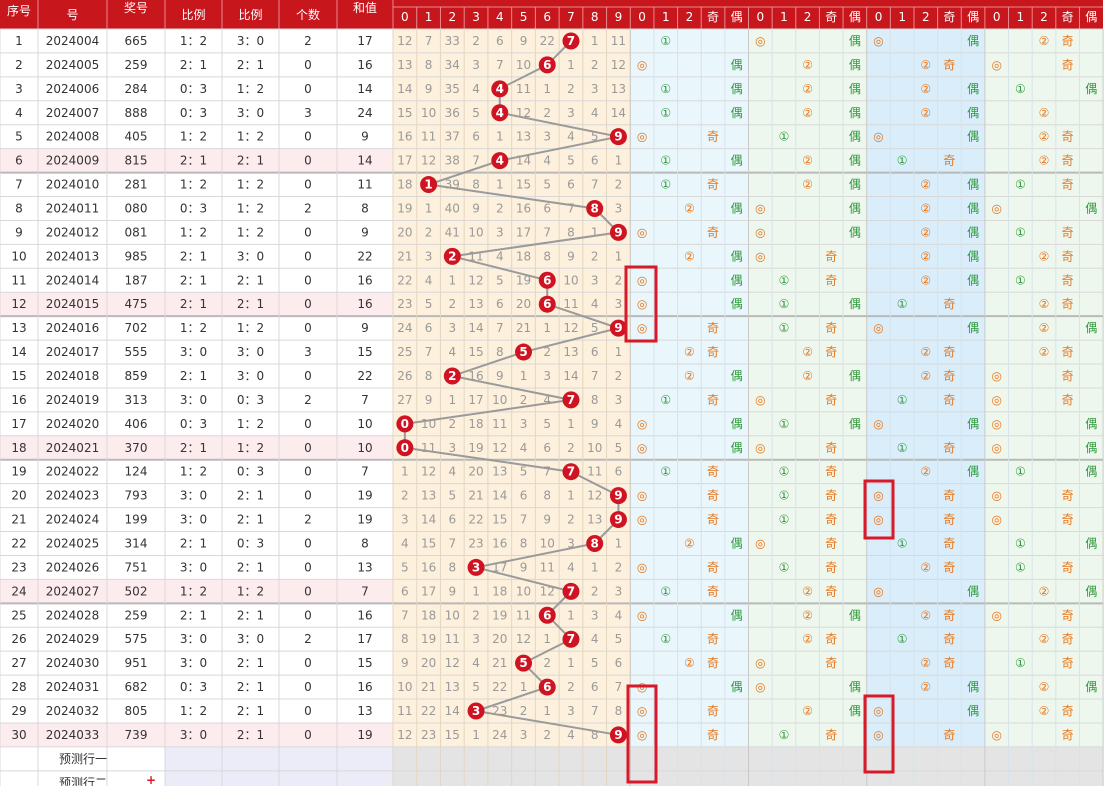  Describe the element at coordinates (72, 137) in the screenshot. I see `cell-issue: 2024008` at that location.